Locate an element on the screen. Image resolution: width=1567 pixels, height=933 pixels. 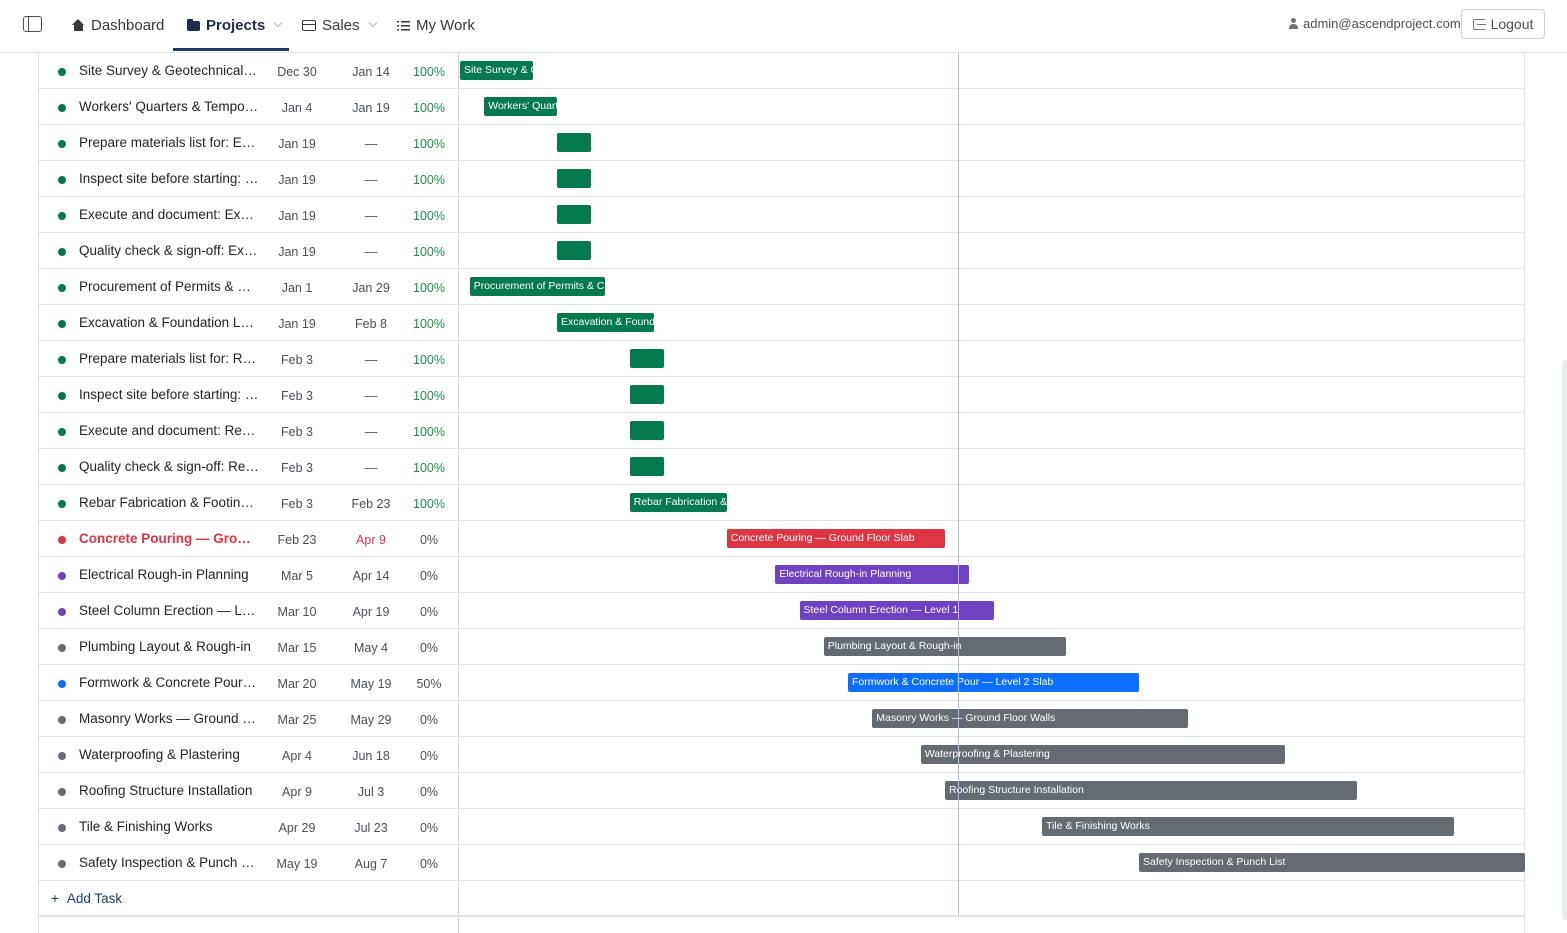
gantt-bar: Site Survey & Geotechnical Investigation is located at coordinates (496, 70).